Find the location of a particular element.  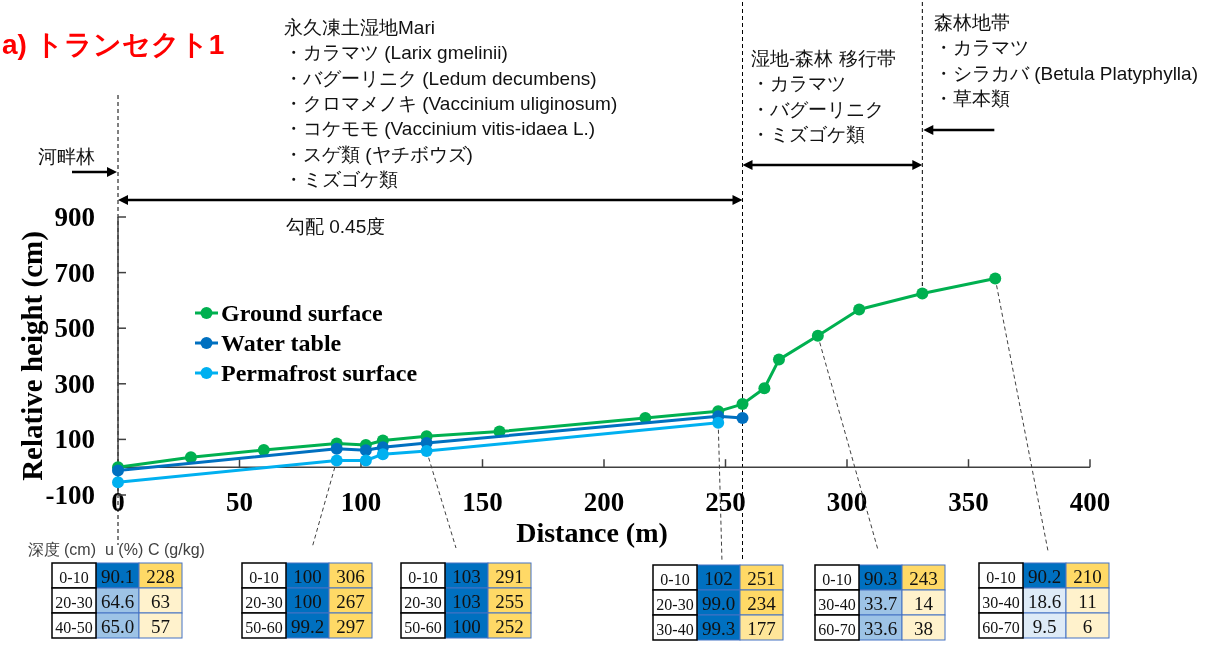

data-label: 33.7 is located at coordinates (880, 603).